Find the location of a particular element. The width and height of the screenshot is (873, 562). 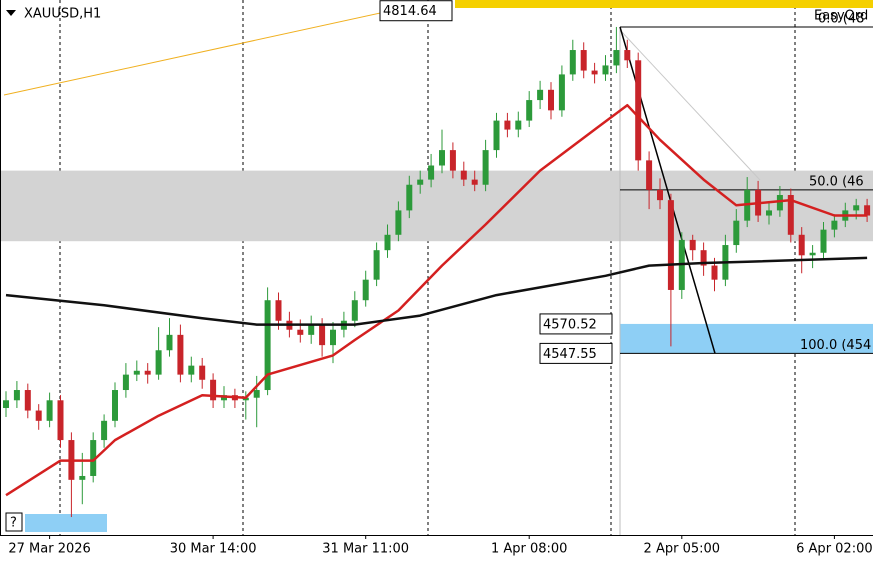

help-box-bg is located at coordinates (66, 523).